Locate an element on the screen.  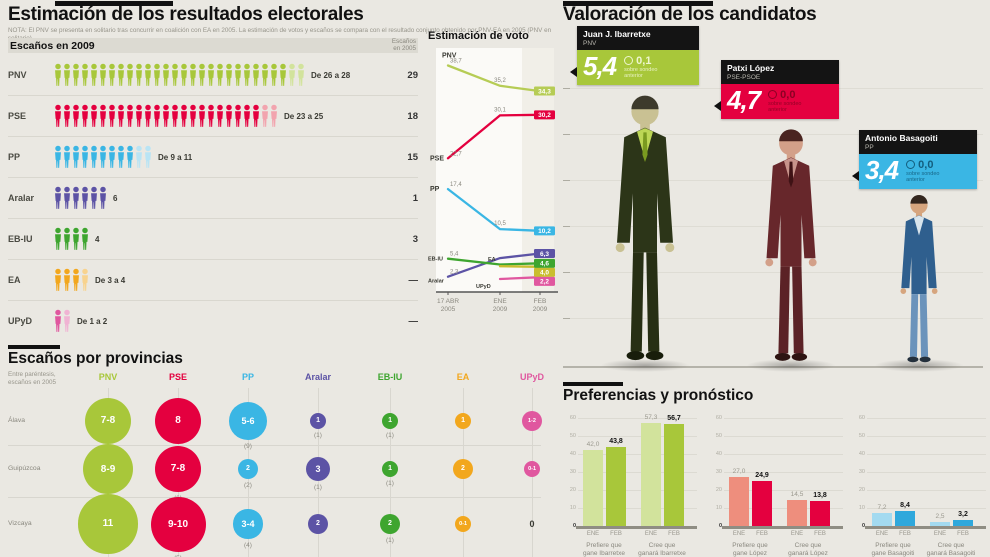
seat-circle: 1-2 is located at coordinates (532, 421).